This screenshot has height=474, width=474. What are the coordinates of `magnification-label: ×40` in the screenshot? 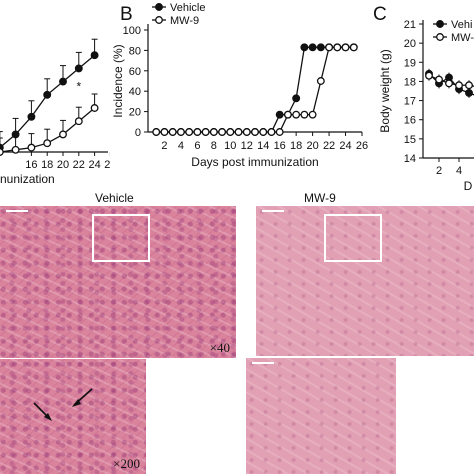 It's located at (219, 347).